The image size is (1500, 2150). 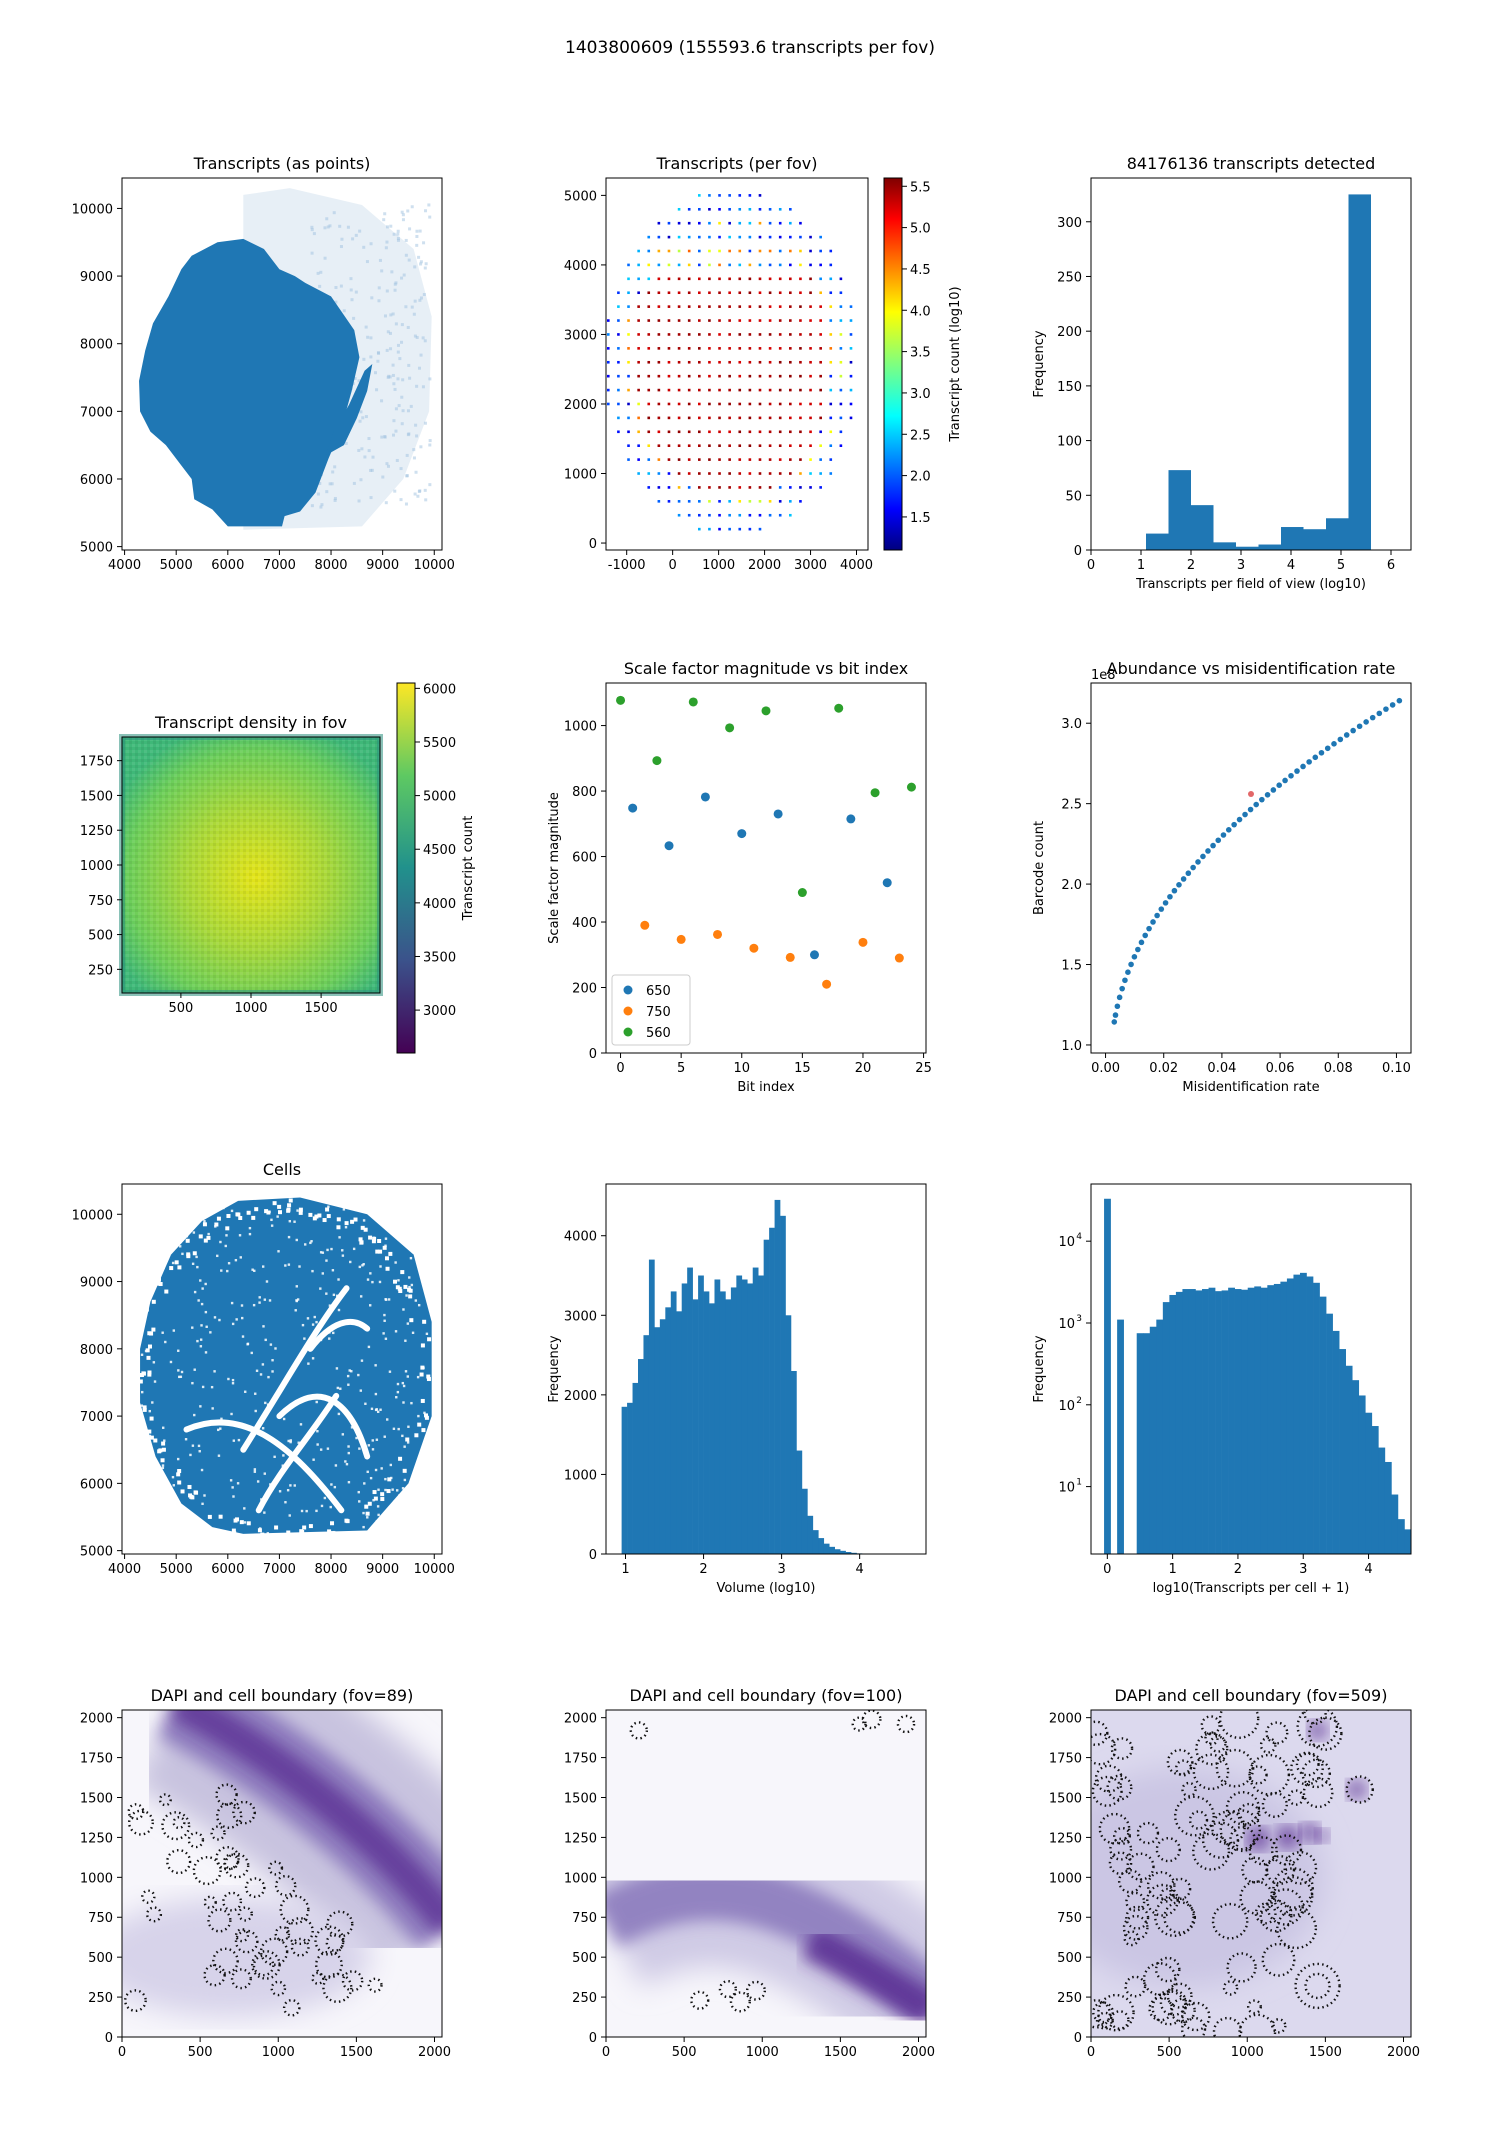 I want to click on x-tick-label: 25, so click(x=923, y=1068).